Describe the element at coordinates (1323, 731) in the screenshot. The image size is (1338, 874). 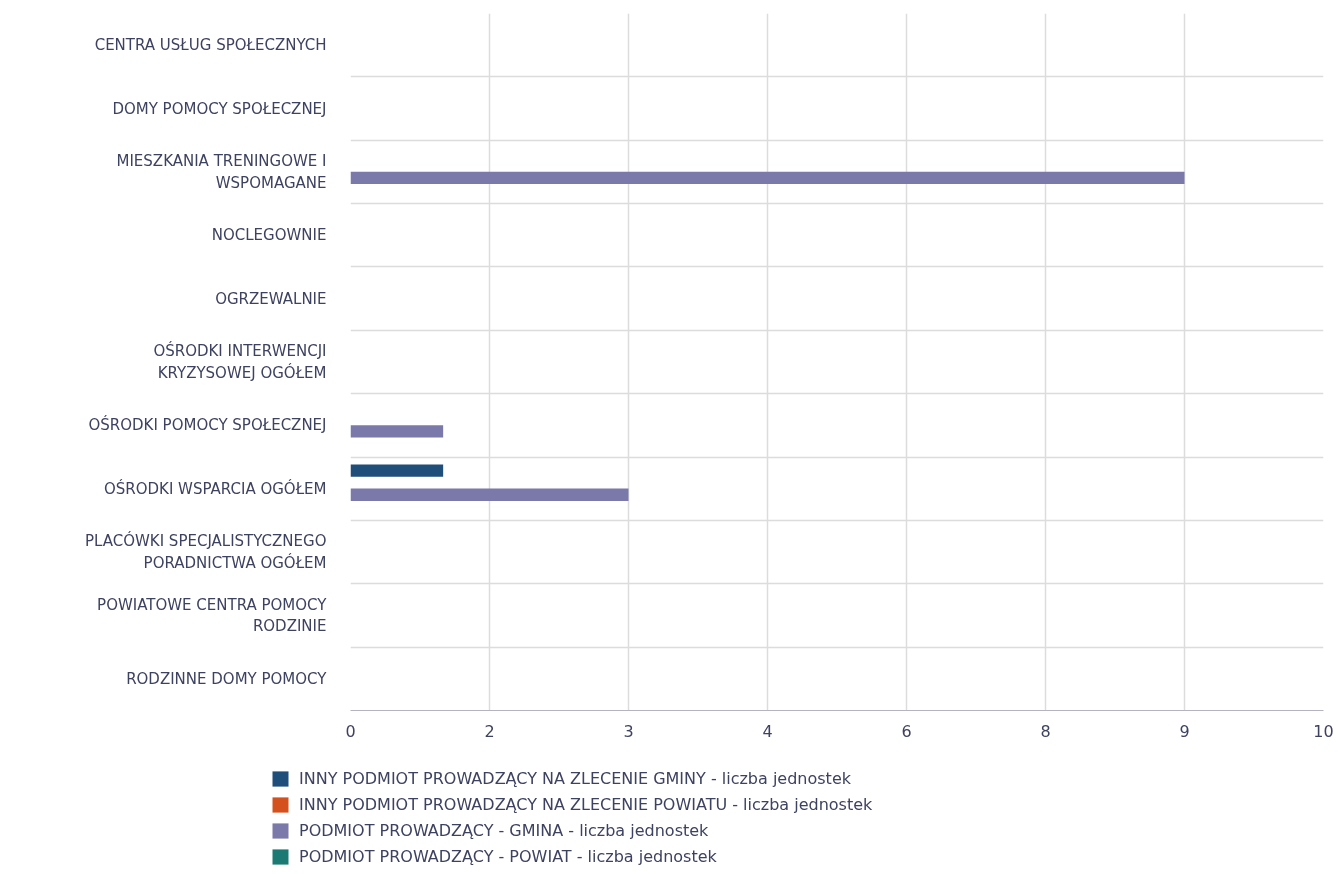
I see `x-tick-label: 10` at that location.